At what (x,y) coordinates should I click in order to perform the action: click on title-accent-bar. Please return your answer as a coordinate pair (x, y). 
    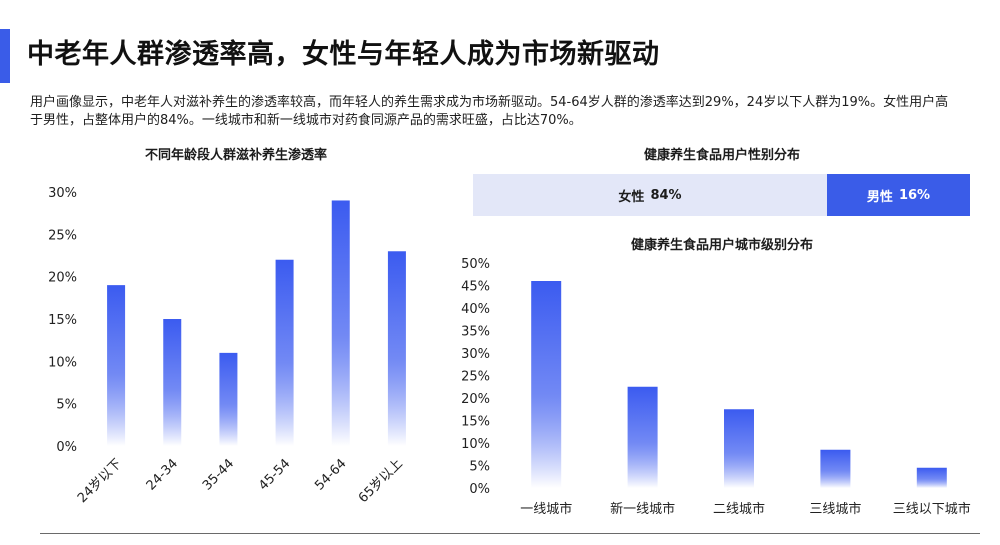
    Looking at the image, I should click on (5, 56).